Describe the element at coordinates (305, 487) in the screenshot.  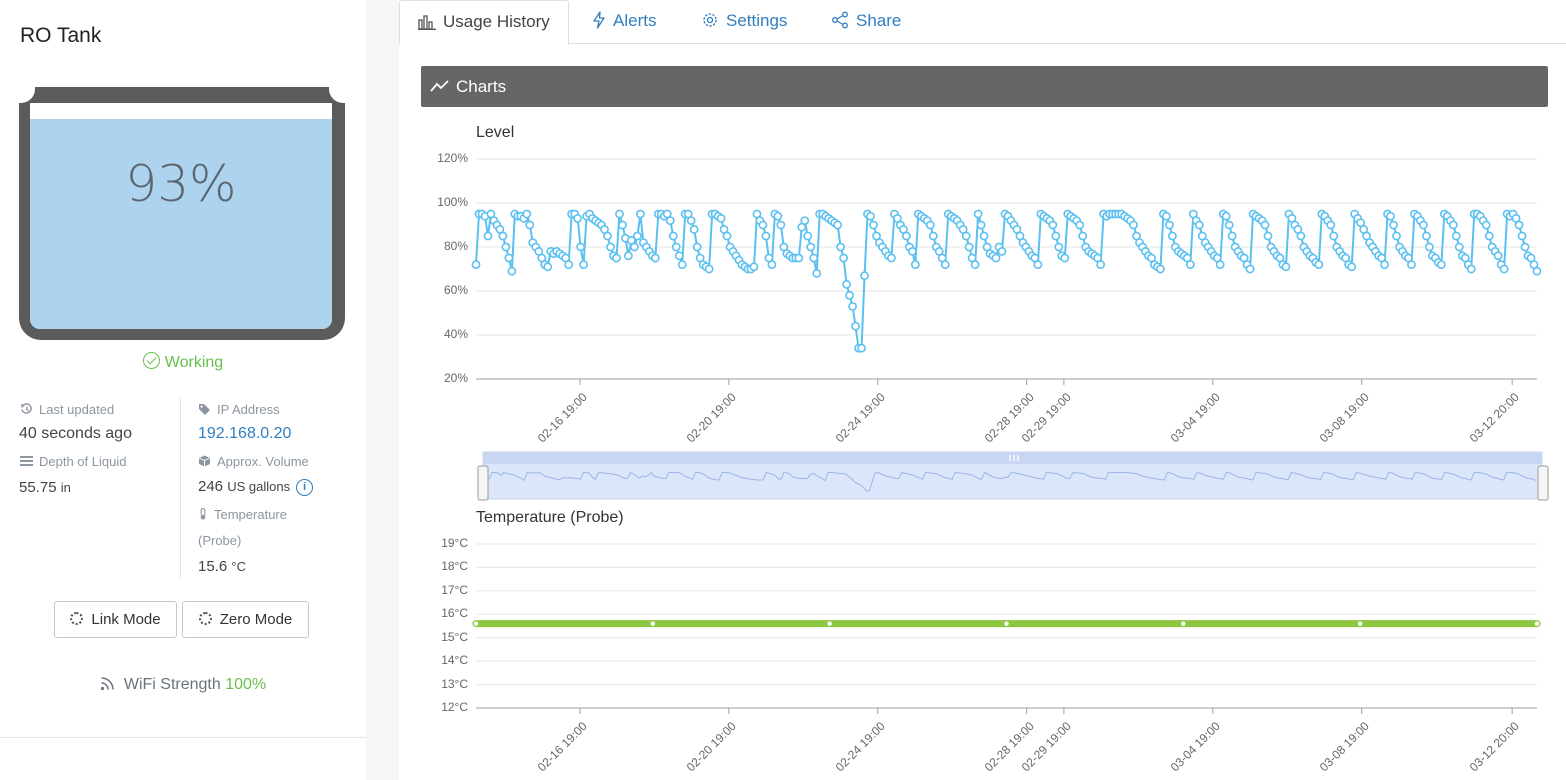
I see `info-icon: i` at that location.